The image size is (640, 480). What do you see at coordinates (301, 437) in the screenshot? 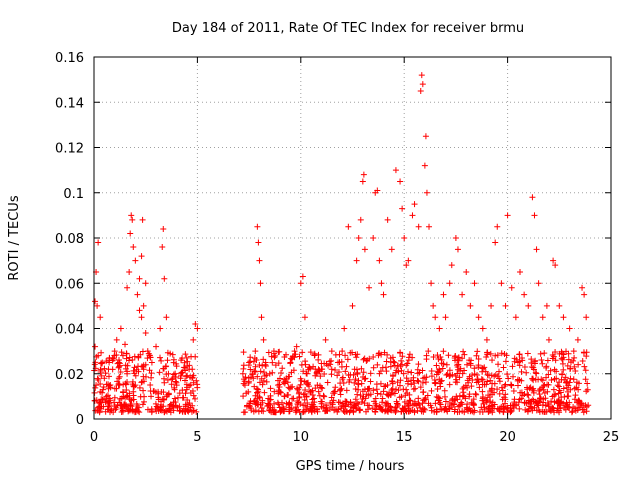
I see `x-tick-label: 10` at bounding box center [301, 437].